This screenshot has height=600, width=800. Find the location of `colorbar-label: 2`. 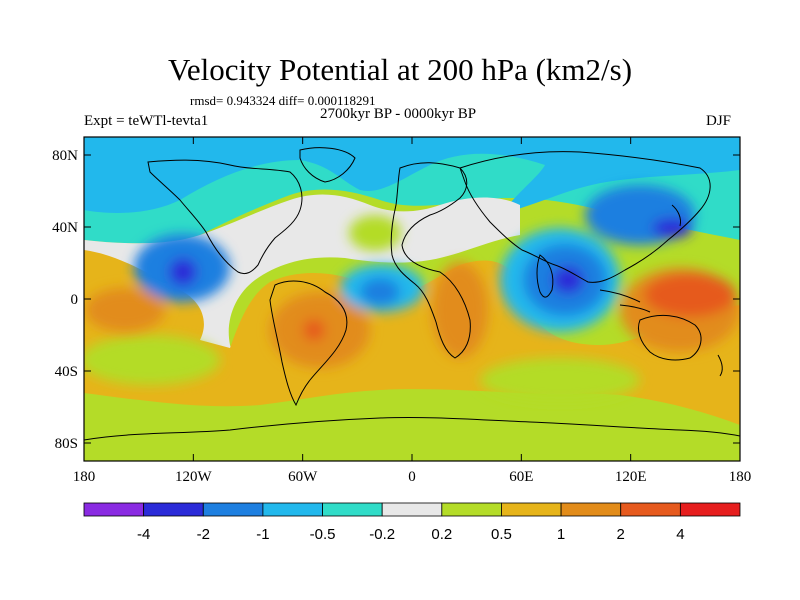

colorbar-label: 2 is located at coordinates (621, 534).